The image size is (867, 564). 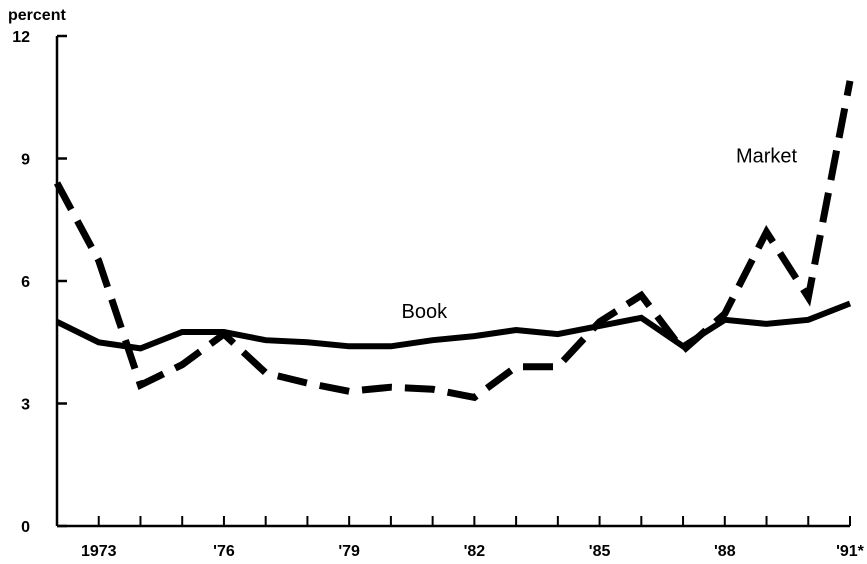 What do you see at coordinates (767, 157) in the screenshot?
I see `series-label-market: Market` at bounding box center [767, 157].